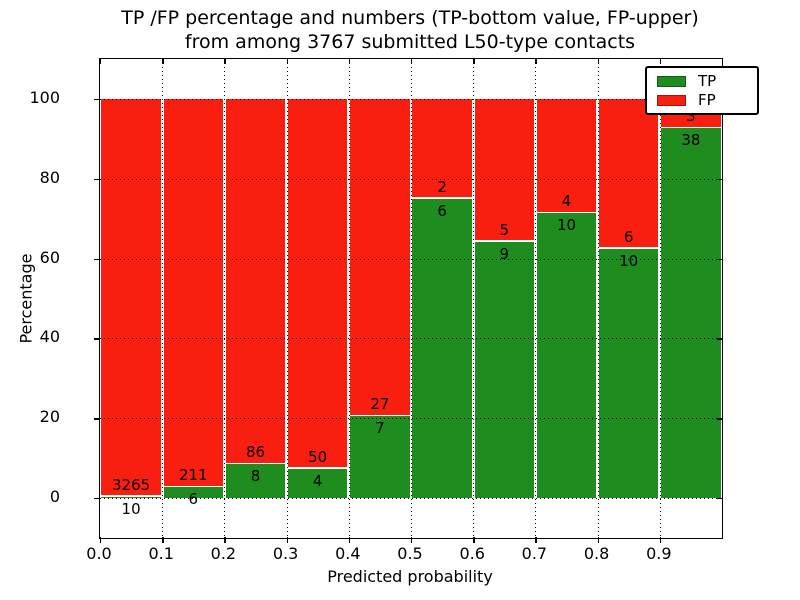 This screenshot has width=800, height=600. Describe the element at coordinates (707, 81) in the screenshot. I see `legend-label-tp: TP` at that location.